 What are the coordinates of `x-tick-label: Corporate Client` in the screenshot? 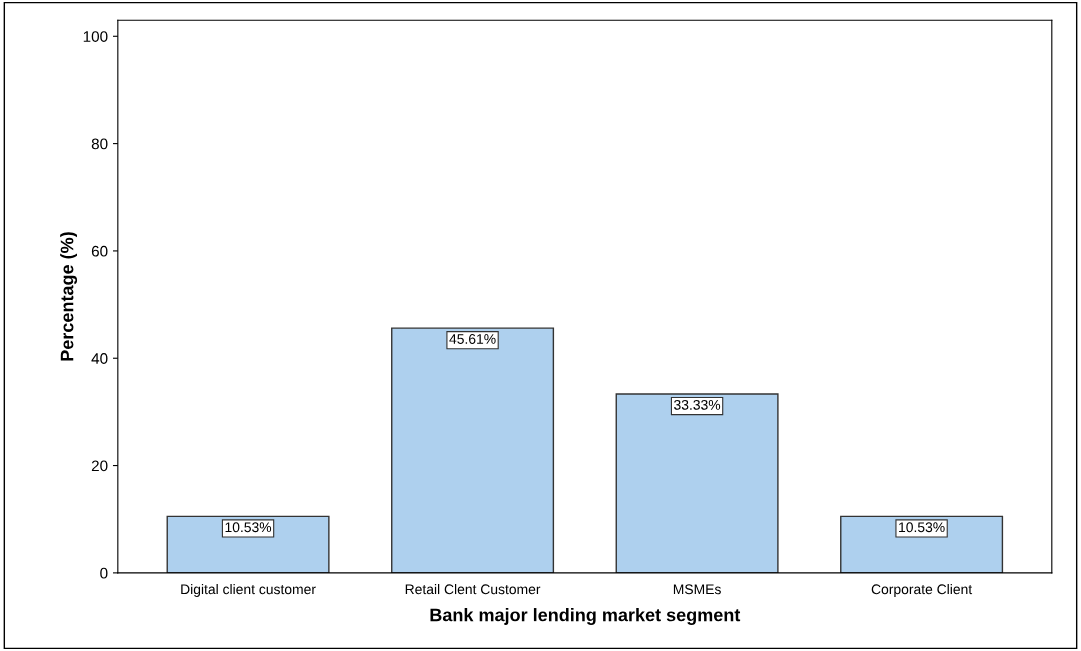 It's located at (922, 590).